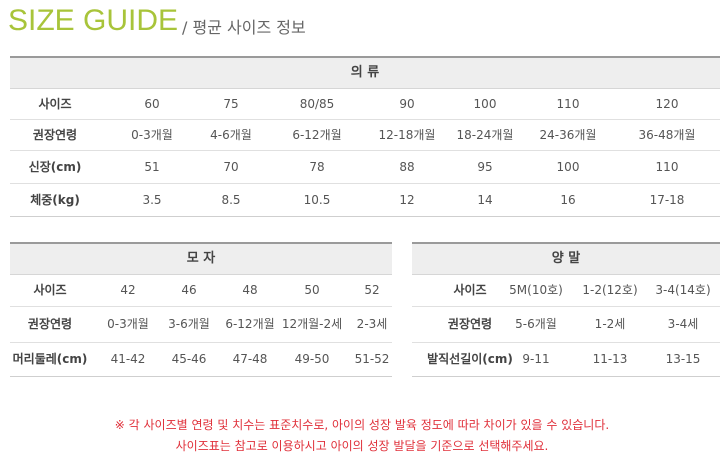 The image size is (724, 460). What do you see at coordinates (683, 290) in the screenshot?
I see `cell: 3-4(14호)` at bounding box center [683, 290].